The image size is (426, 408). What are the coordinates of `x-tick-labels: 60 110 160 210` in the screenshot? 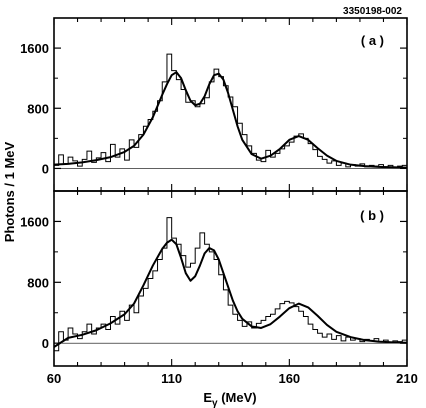 It's located at (232, 378).